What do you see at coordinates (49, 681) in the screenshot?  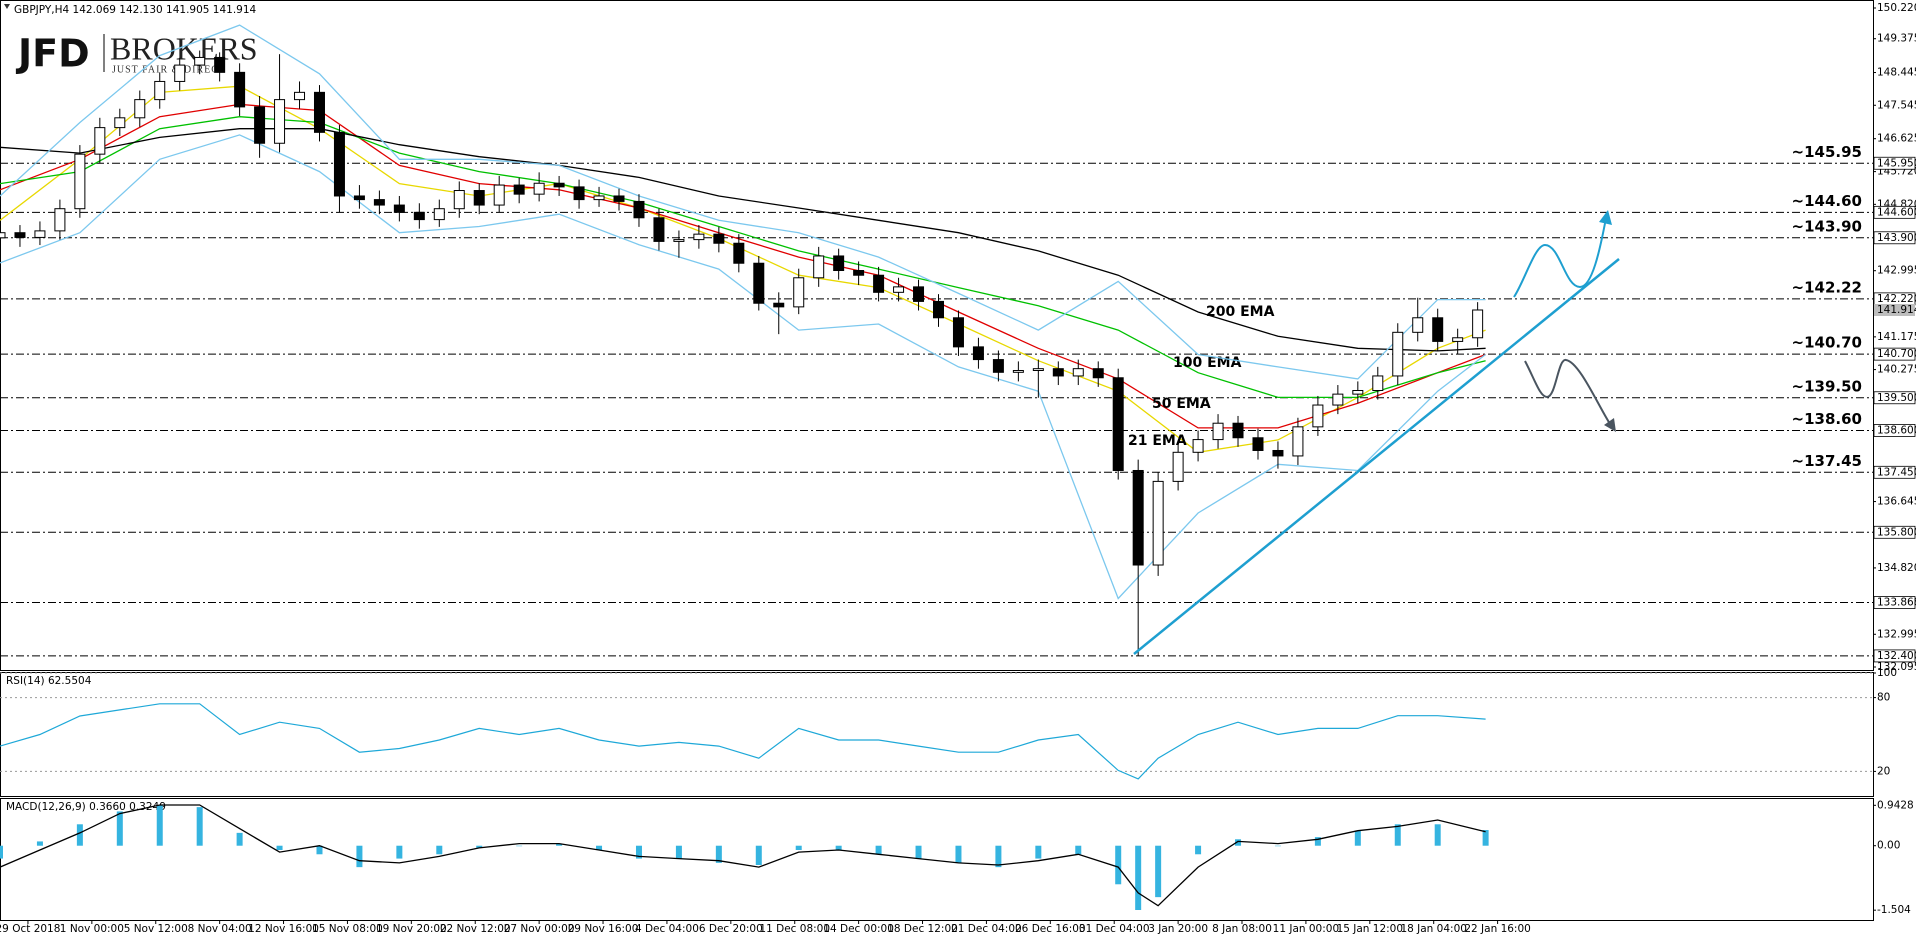 I see `panel-title: RSI(14) 62.5504` at bounding box center [49, 681].